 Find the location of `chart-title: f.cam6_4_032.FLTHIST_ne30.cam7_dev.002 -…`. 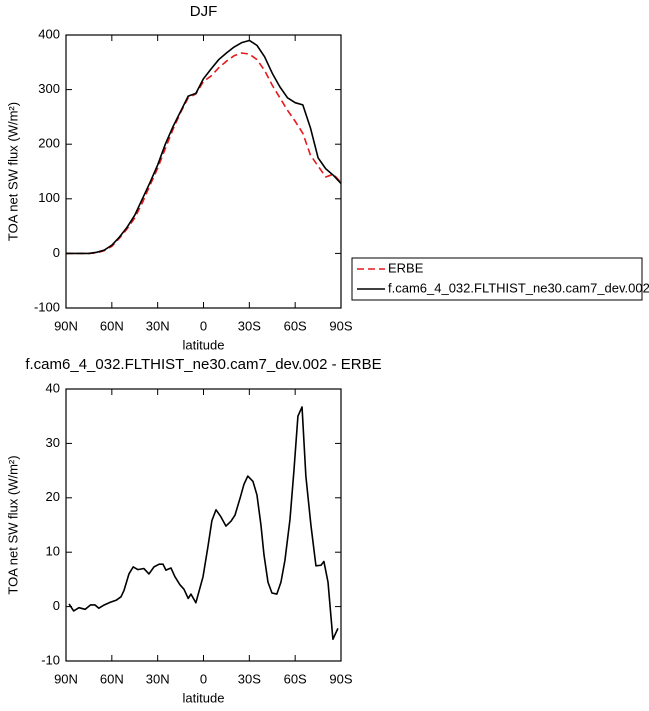

chart-title: f.cam6_4_032.FLTHIST_ne30.cam7_dev.002 -… is located at coordinates (203, 364).